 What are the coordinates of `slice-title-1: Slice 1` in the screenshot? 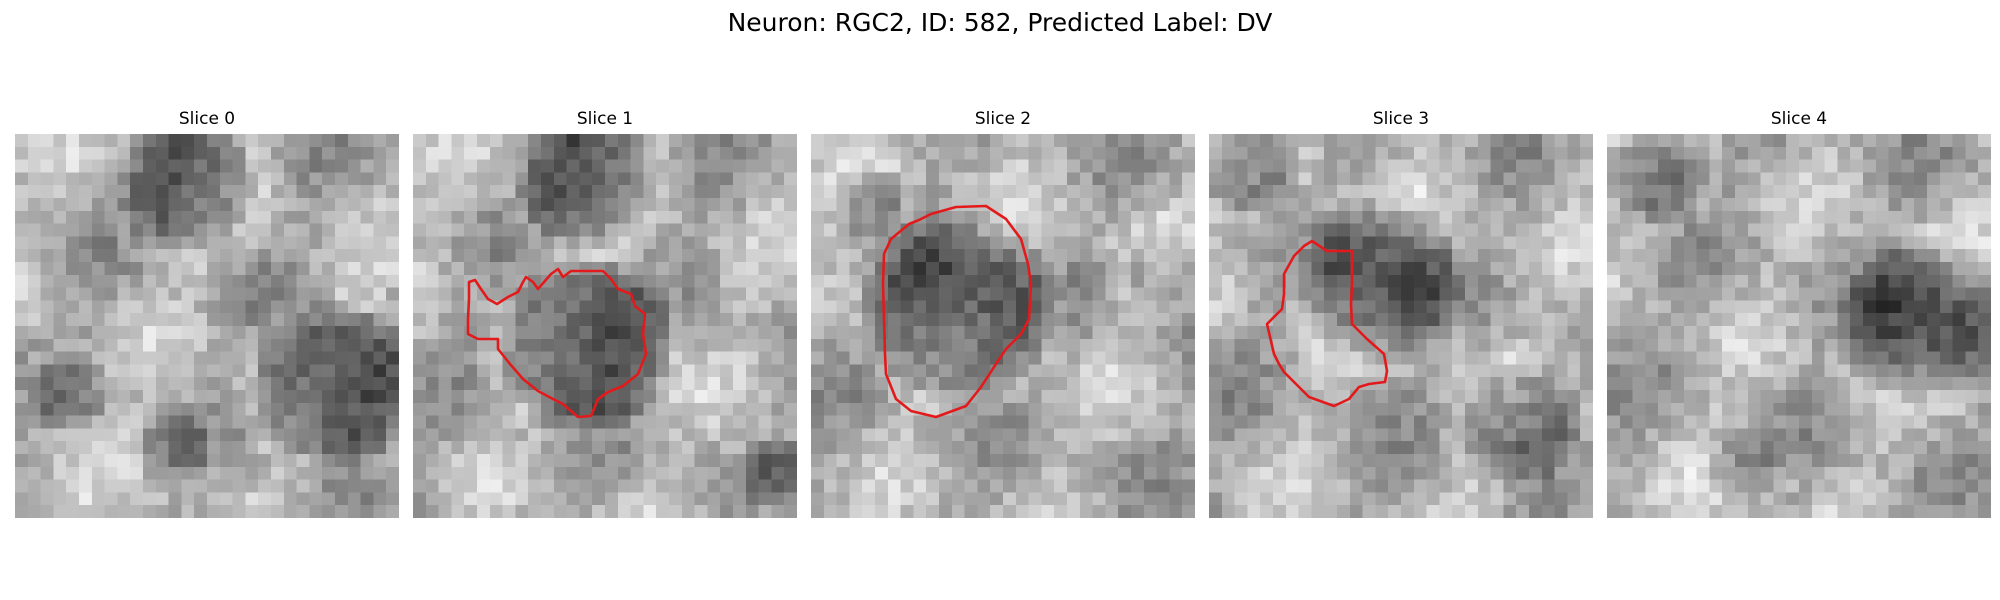 It's located at (605, 119).